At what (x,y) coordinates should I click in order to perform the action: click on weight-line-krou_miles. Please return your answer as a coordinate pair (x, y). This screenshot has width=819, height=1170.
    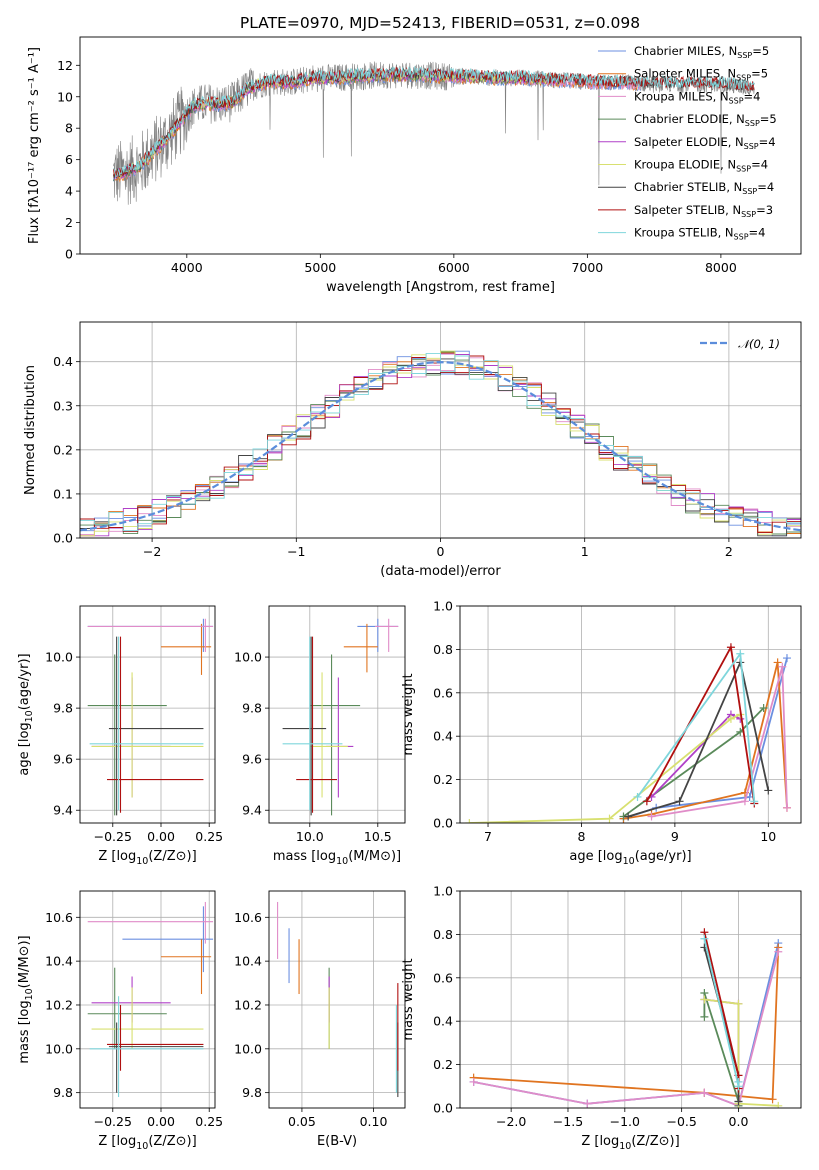
    Looking at the image, I should click on (719, 742).